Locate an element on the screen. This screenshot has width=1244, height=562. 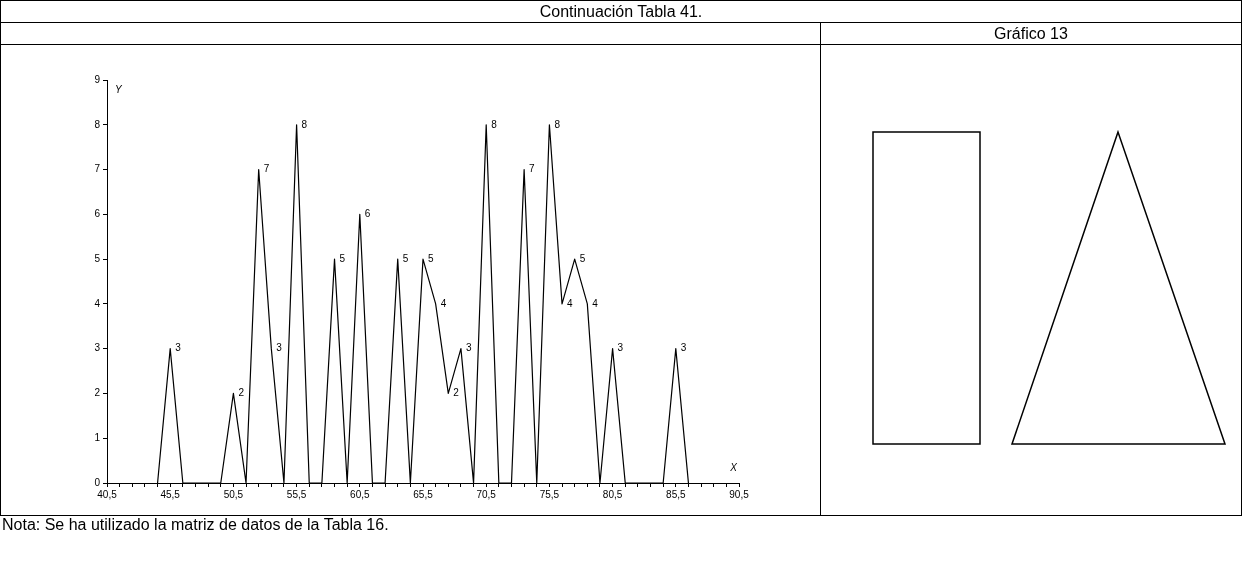
x-tick-label: 70,5 is located at coordinates (486, 494).